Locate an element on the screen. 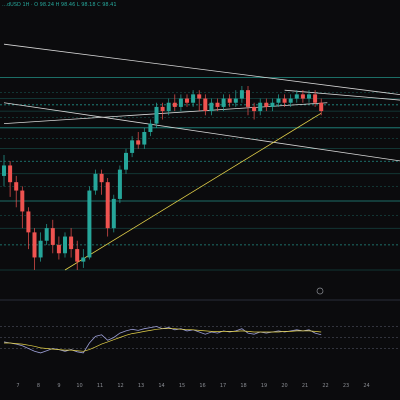 The height and width of the screenshot is (400, 400). rsi-ma-line is located at coordinates (163, 340).